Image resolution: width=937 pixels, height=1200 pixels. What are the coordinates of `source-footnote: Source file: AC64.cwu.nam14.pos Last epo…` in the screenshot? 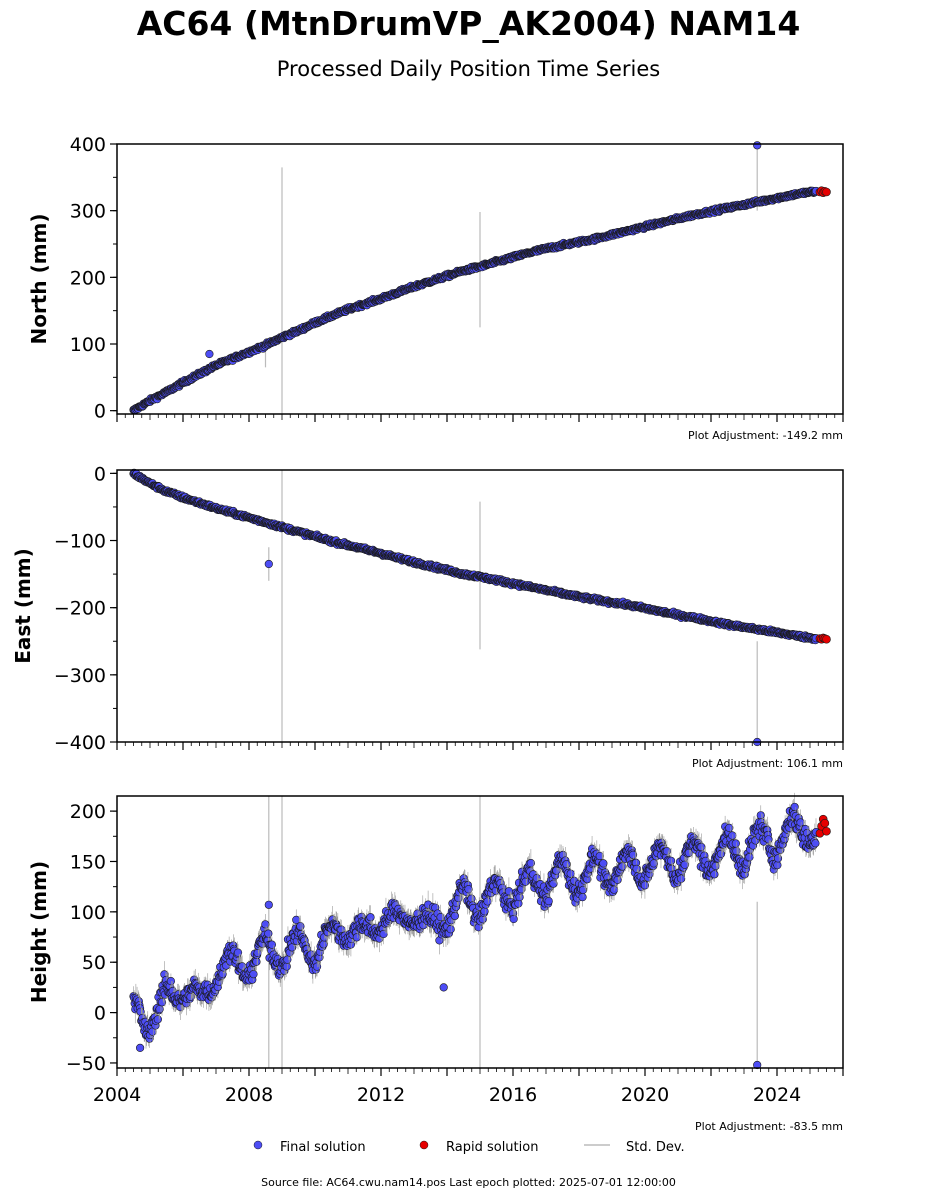 It's located at (468, 1182).